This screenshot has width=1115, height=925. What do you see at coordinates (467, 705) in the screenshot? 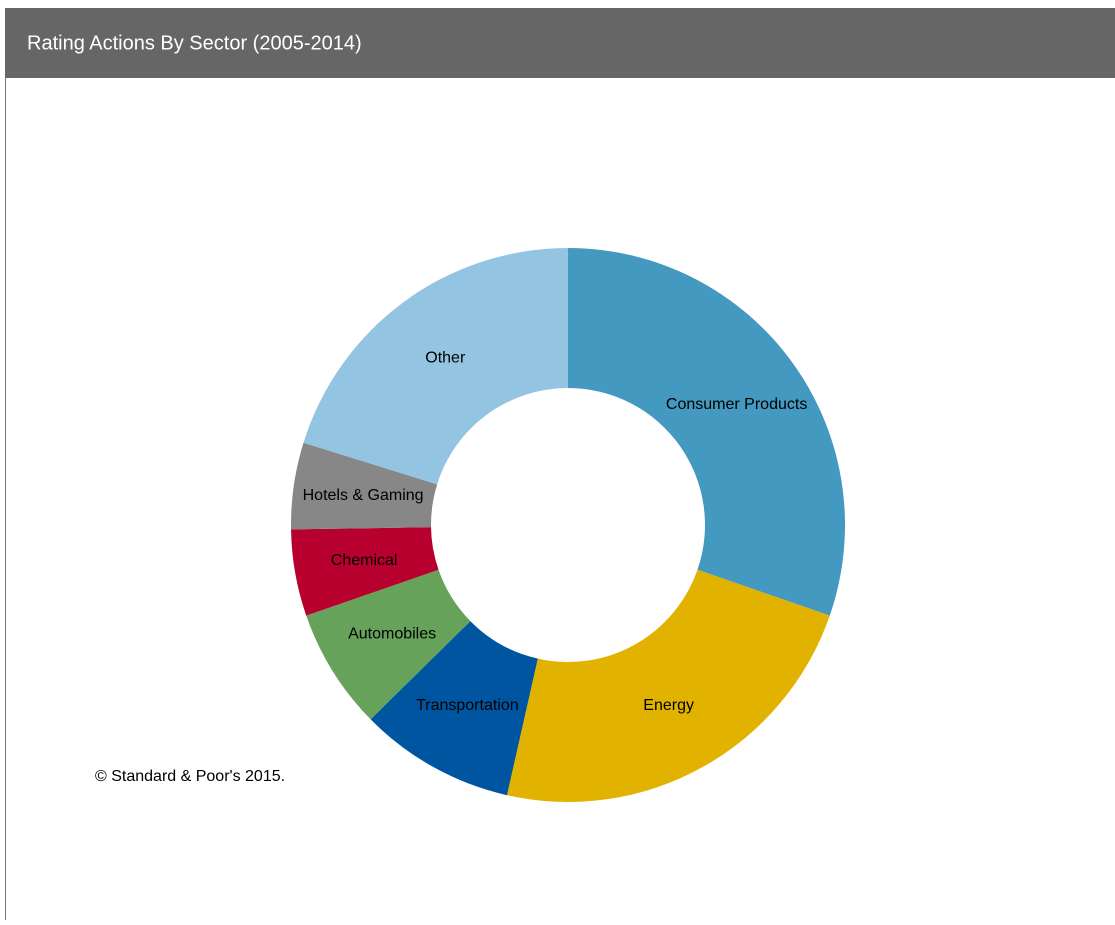
I see `slice-label: Transportation` at bounding box center [467, 705].